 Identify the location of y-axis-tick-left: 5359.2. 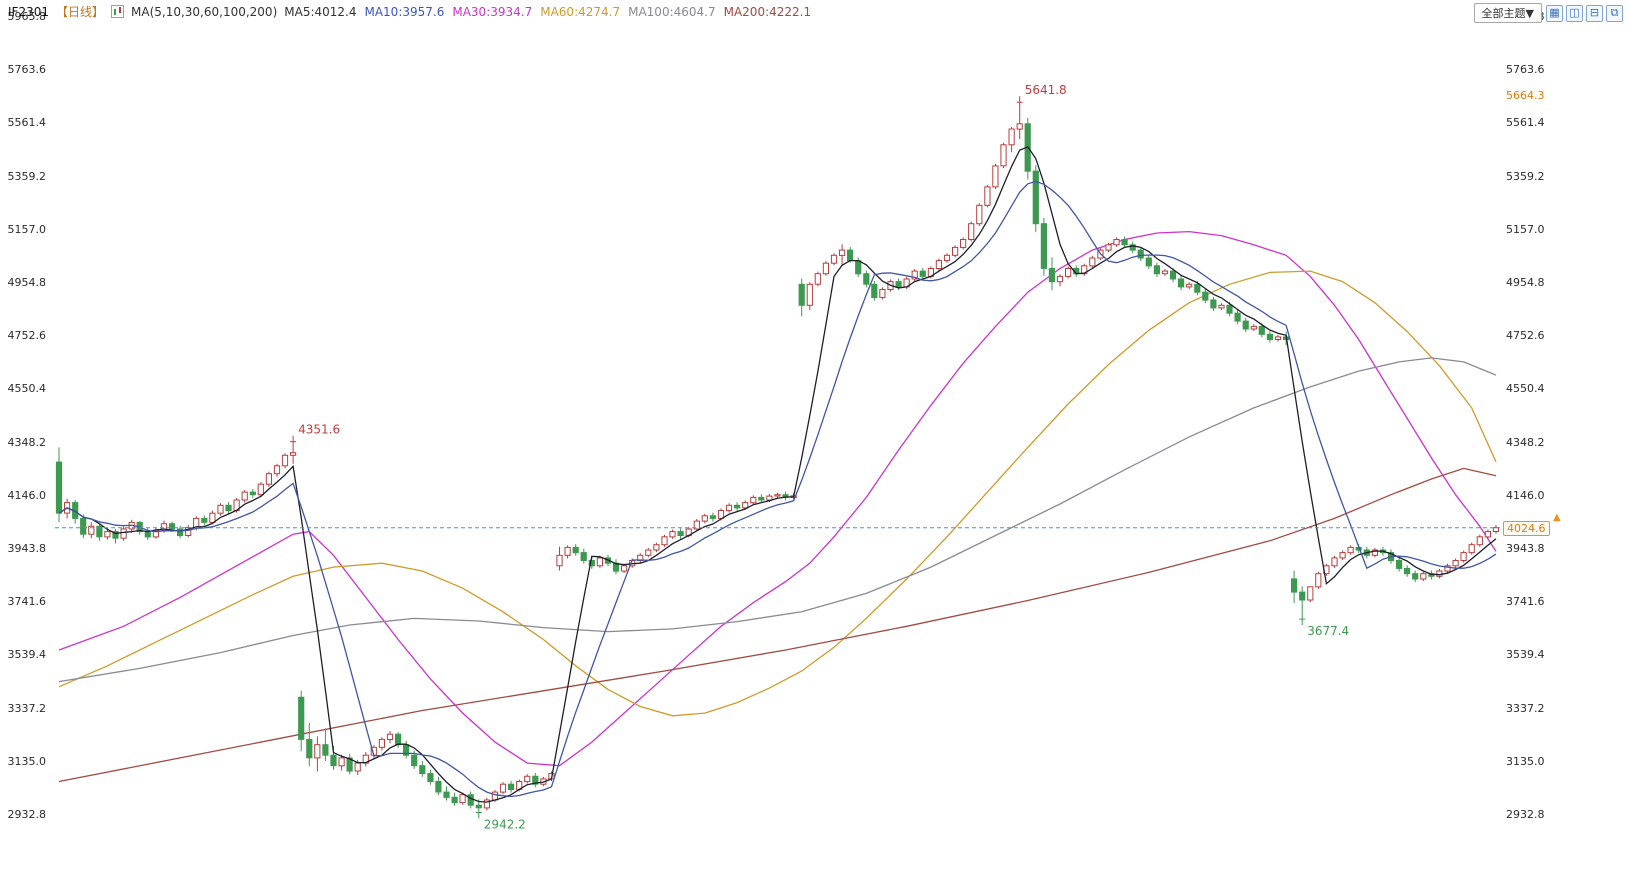
(27, 176).